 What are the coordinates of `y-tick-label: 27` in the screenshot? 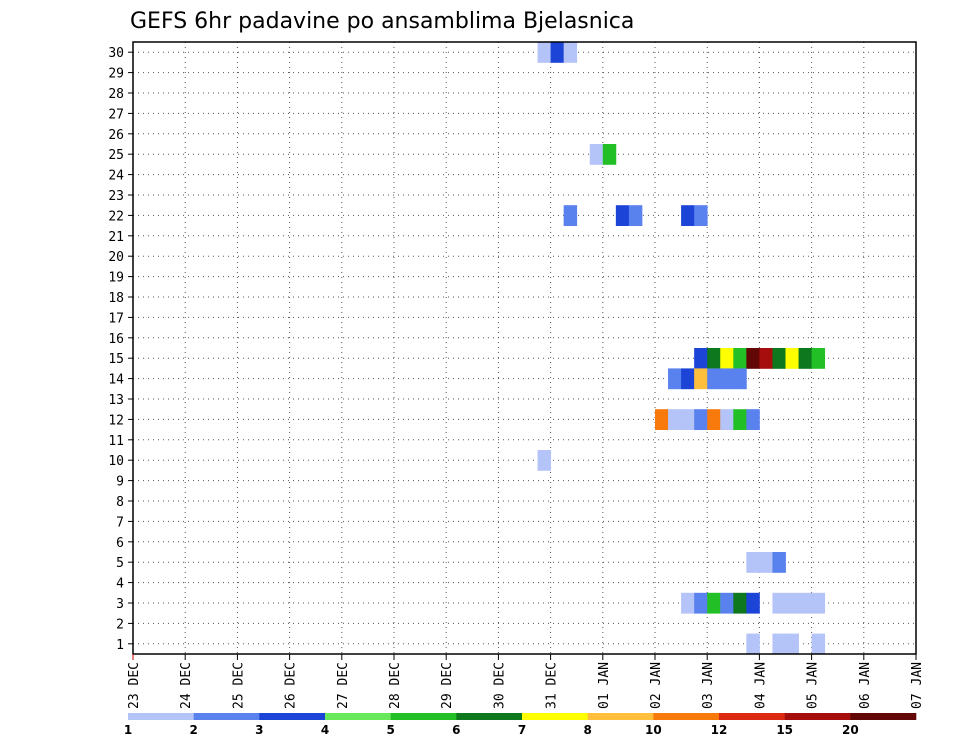 It's located at (116, 114).